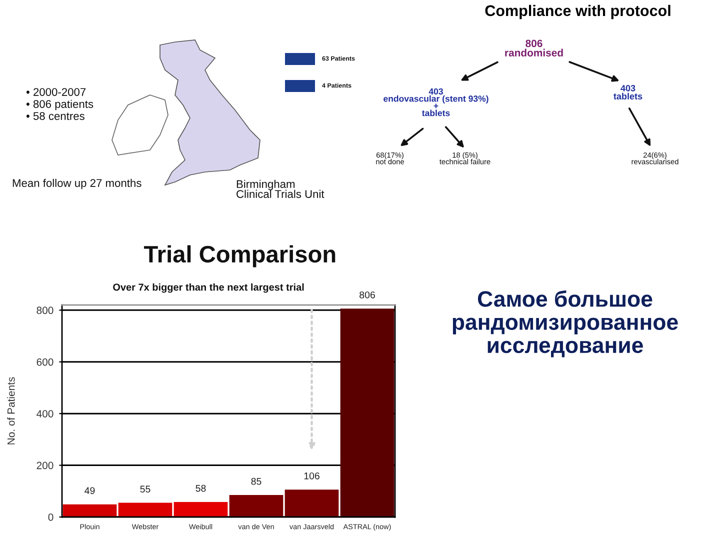 The width and height of the screenshot is (720, 540). I want to click on y-tick-label: 600, so click(45, 362).